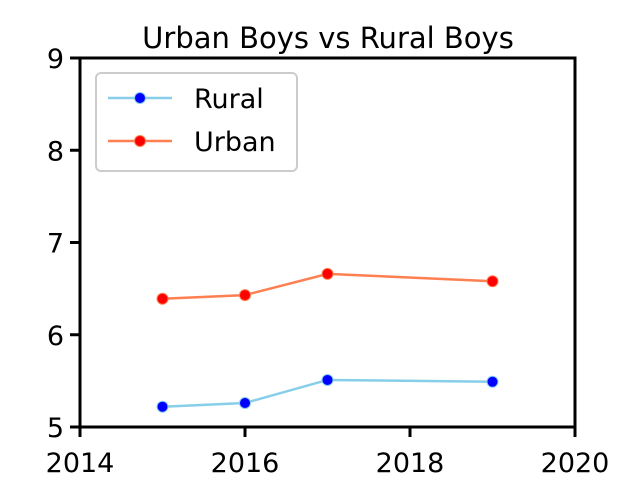 The image size is (640, 480). What do you see at coordinates (328, 453) in the screenshot?
I see `x-axis: 2014 2016 2018 2020` at bounding box center [328, 453].